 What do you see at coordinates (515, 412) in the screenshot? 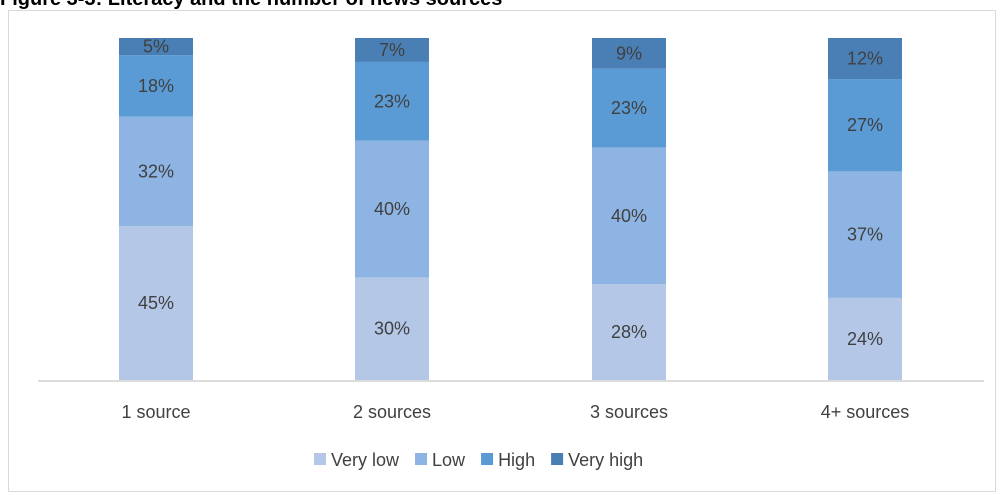
I see `category-labels: 1 source 2 sources 3 sources 4+ sources` at bounding box center [515, 412].